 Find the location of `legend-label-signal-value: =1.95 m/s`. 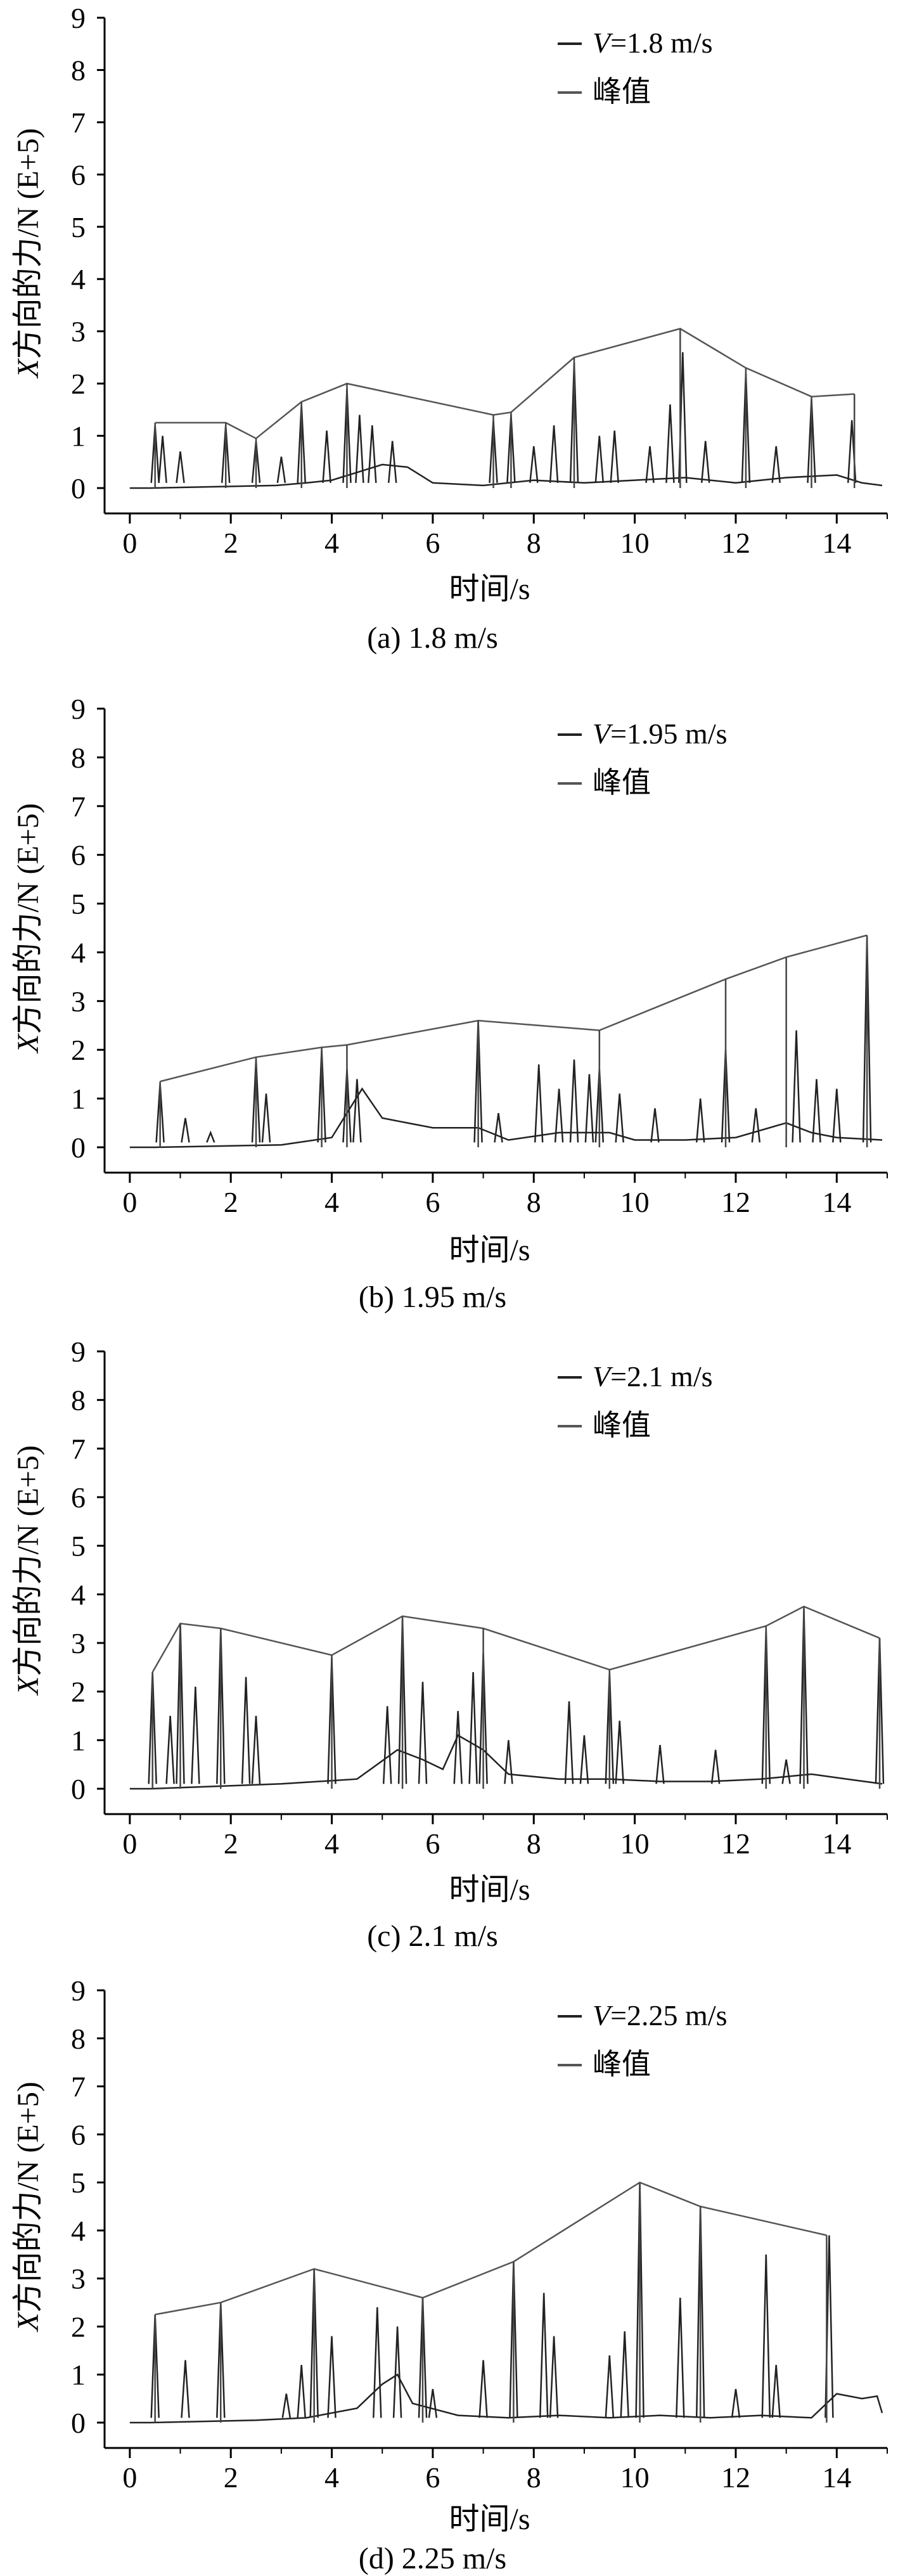

legend-label-signal-value: =1.95 m/s is located at coordinates (668, 734).